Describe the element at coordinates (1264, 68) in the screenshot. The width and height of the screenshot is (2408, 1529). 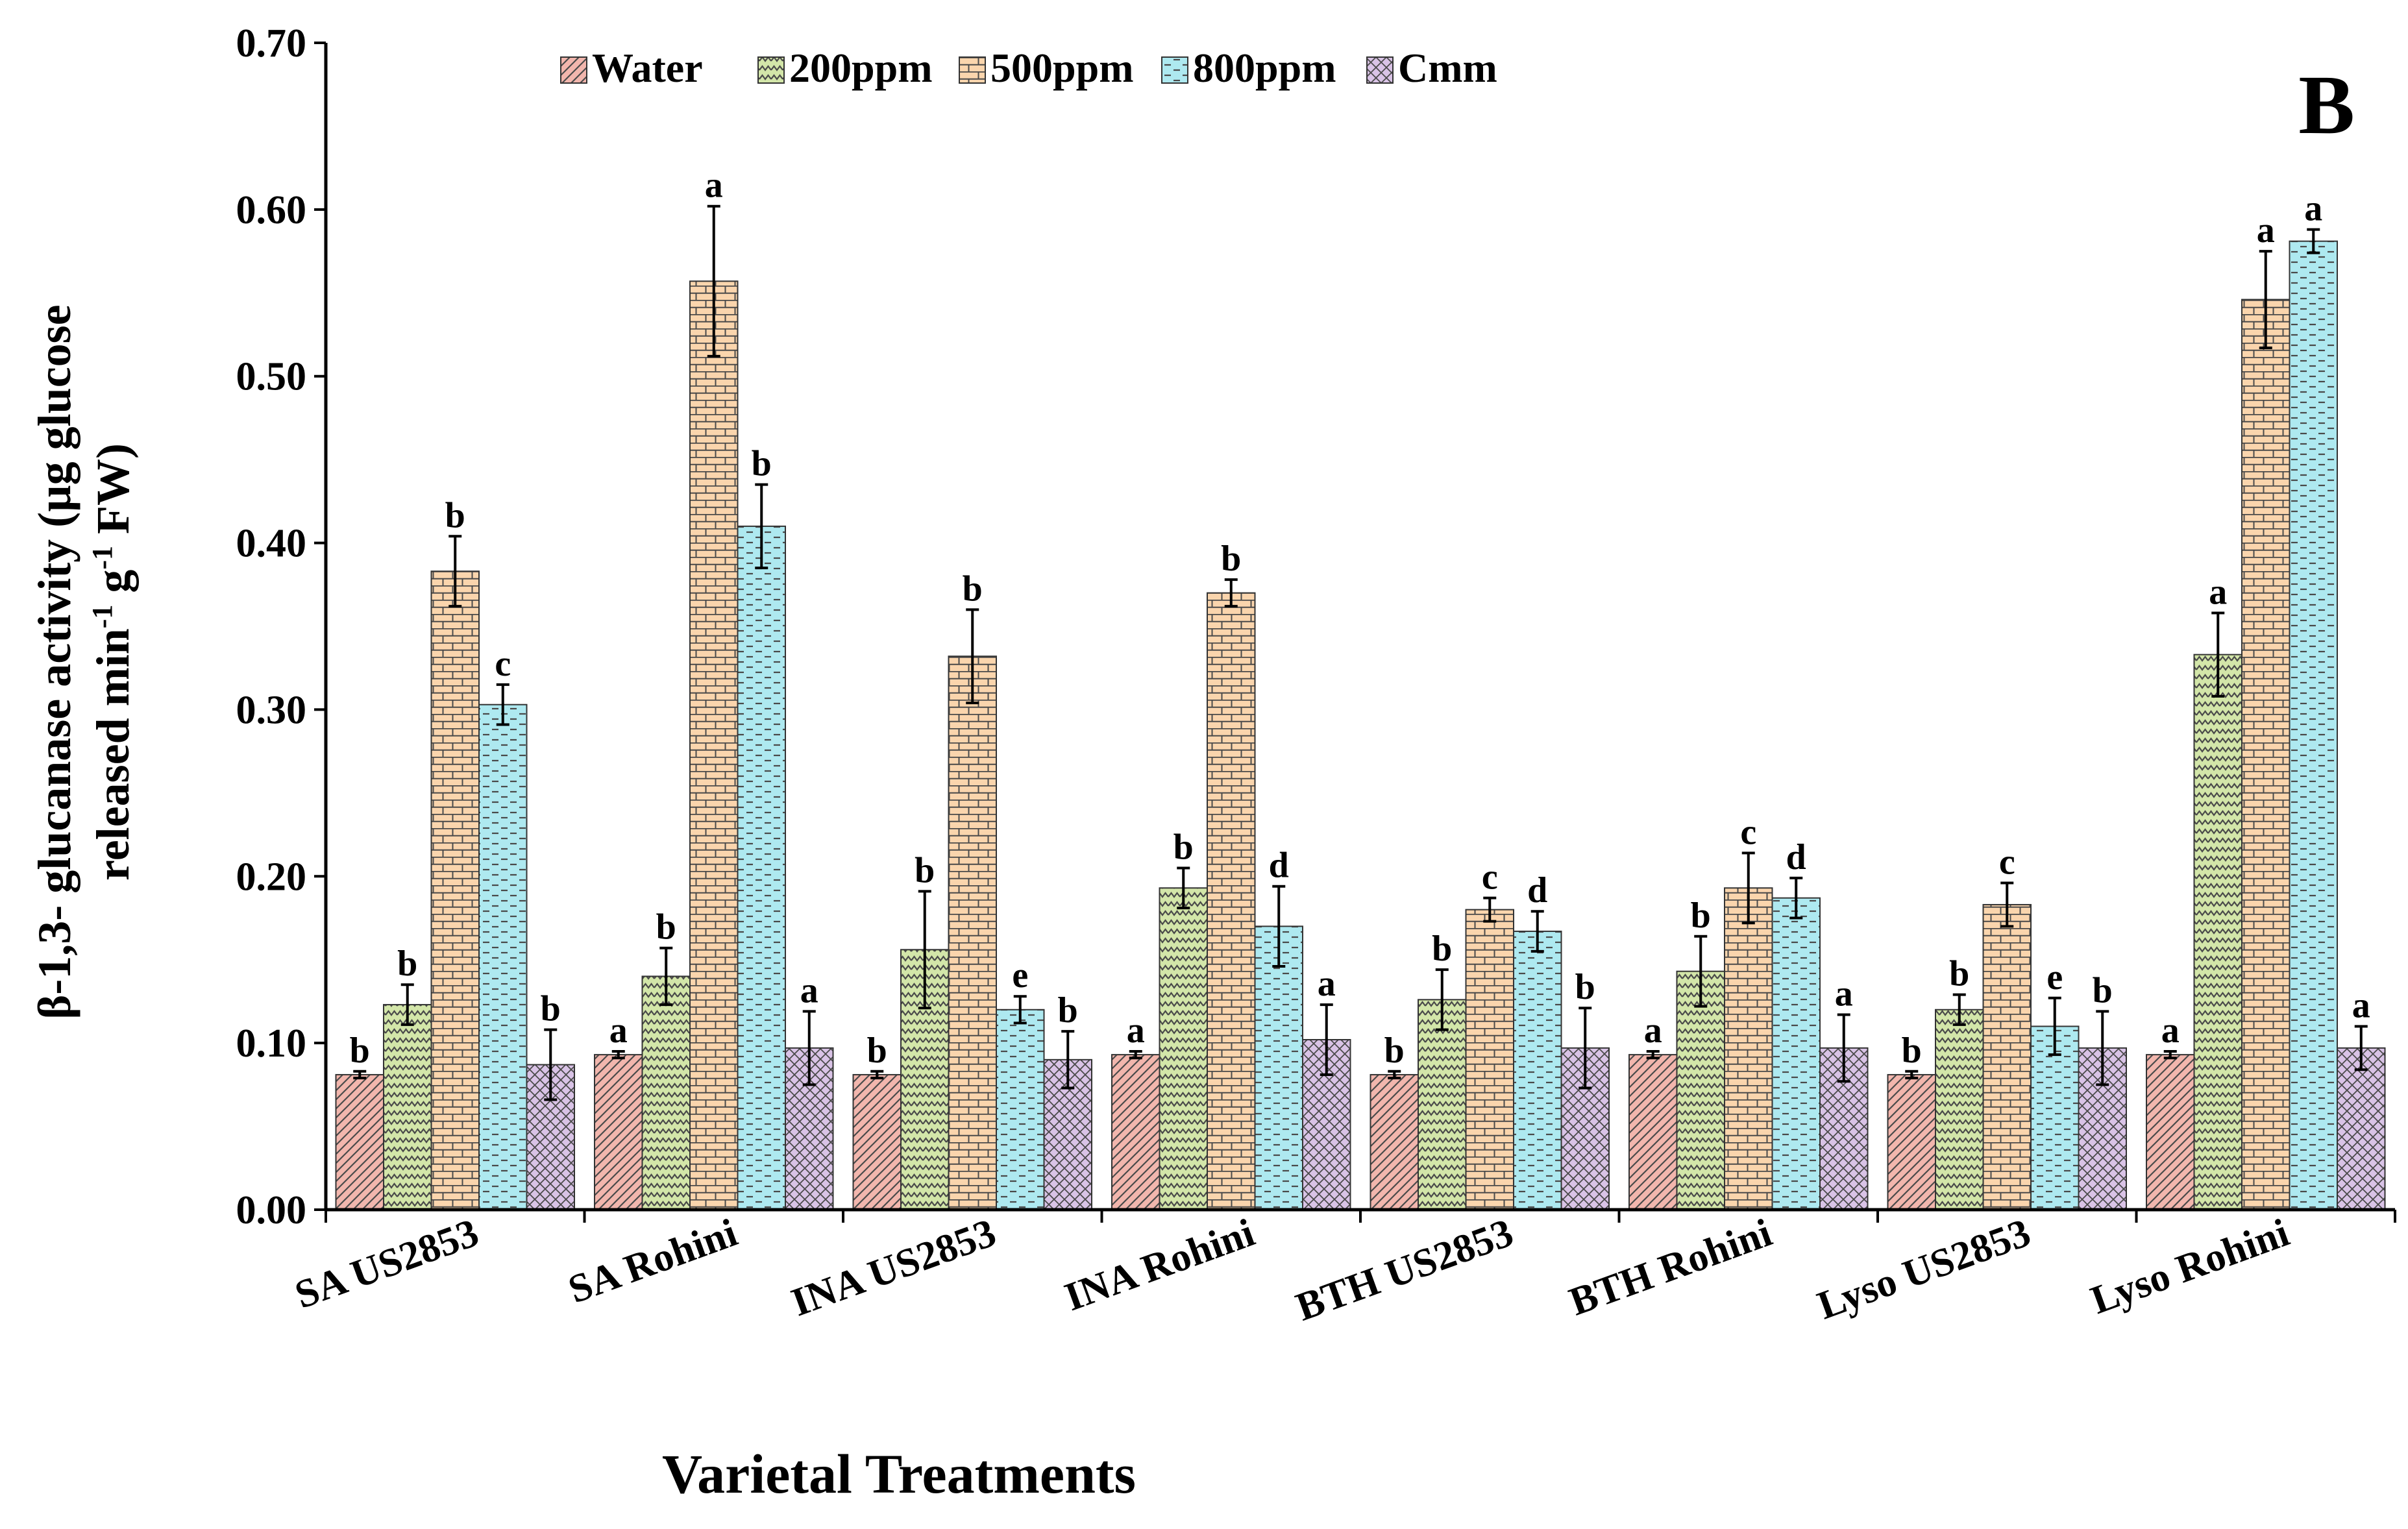
I see `legend-label: 800ppm` at that location.